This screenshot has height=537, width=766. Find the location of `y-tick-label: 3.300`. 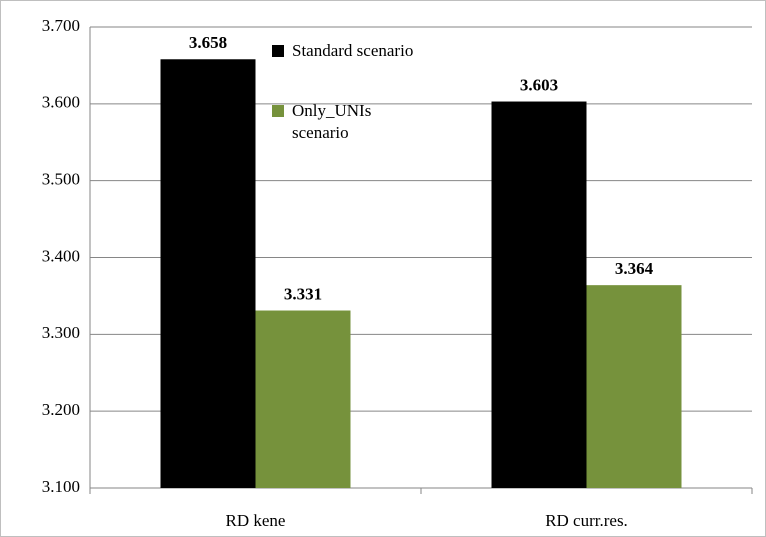

y-tick-label: 3.300 is located at coordinates (61, 332).